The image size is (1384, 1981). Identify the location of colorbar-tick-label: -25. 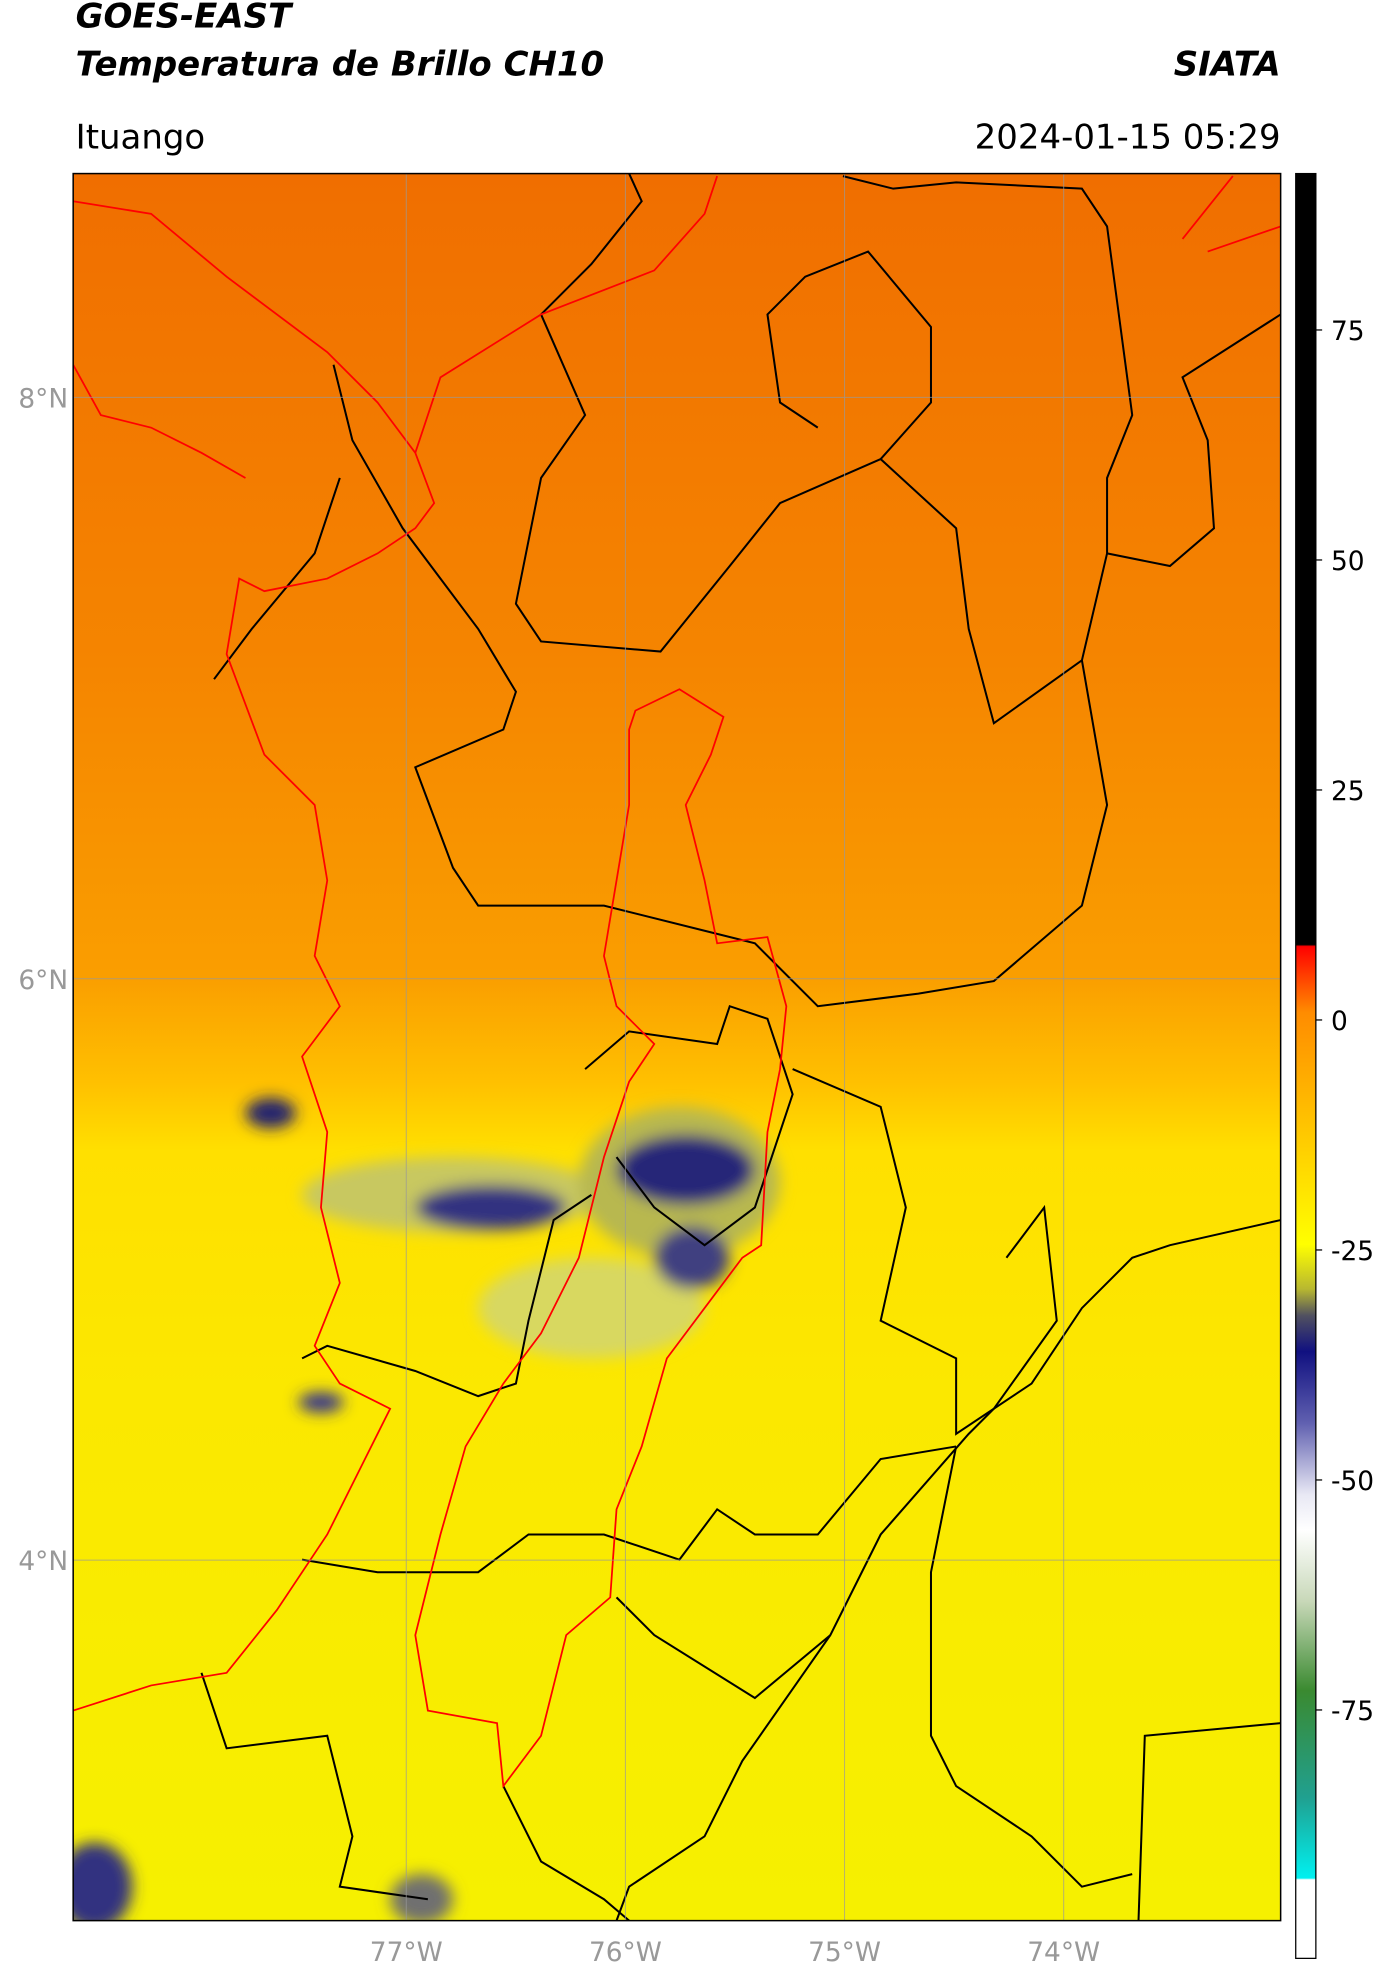
(1352, 1251).